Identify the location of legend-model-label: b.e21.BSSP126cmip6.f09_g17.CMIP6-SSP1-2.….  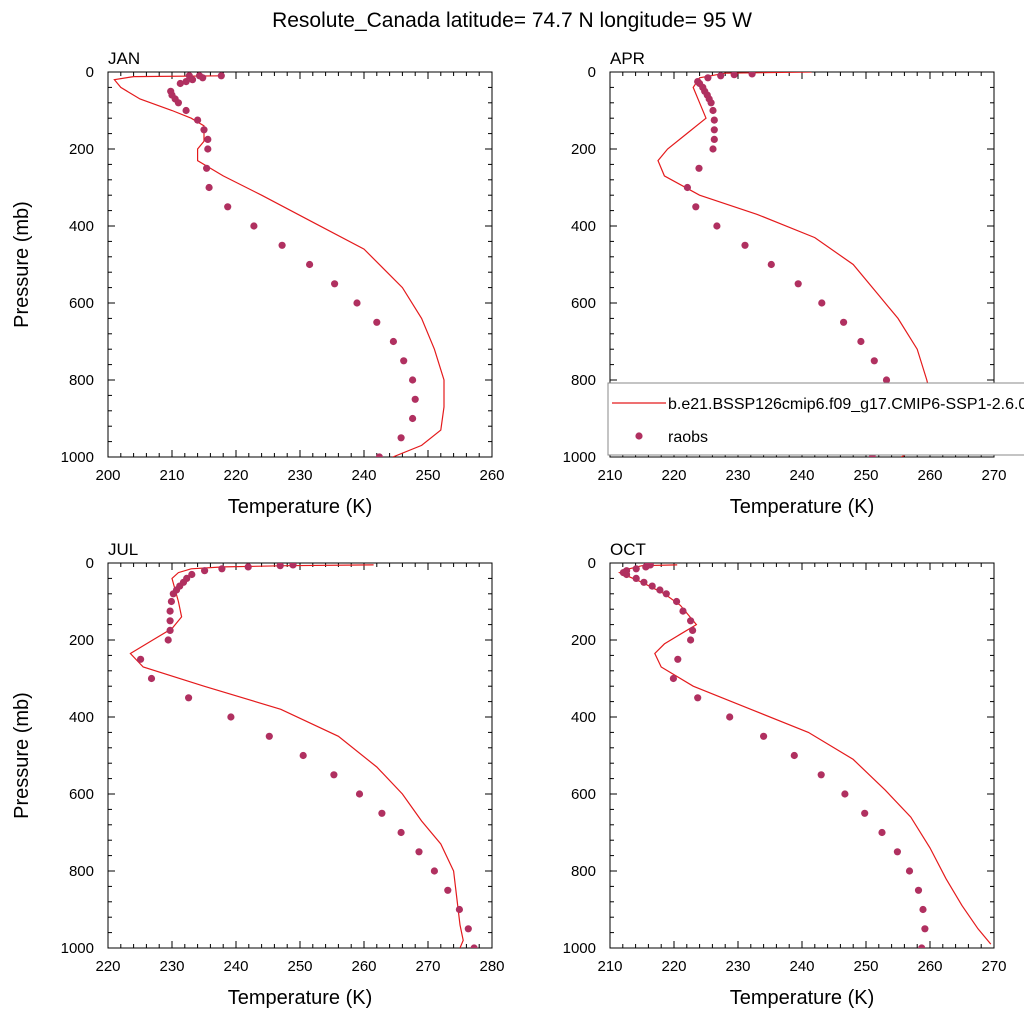
(846, 404).